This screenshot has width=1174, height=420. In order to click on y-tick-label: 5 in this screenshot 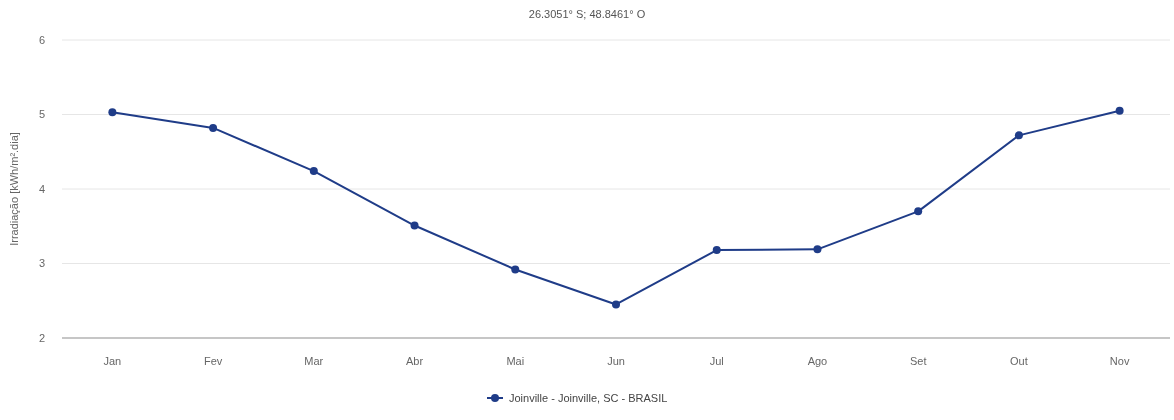, I will do `click(42, 114)`.